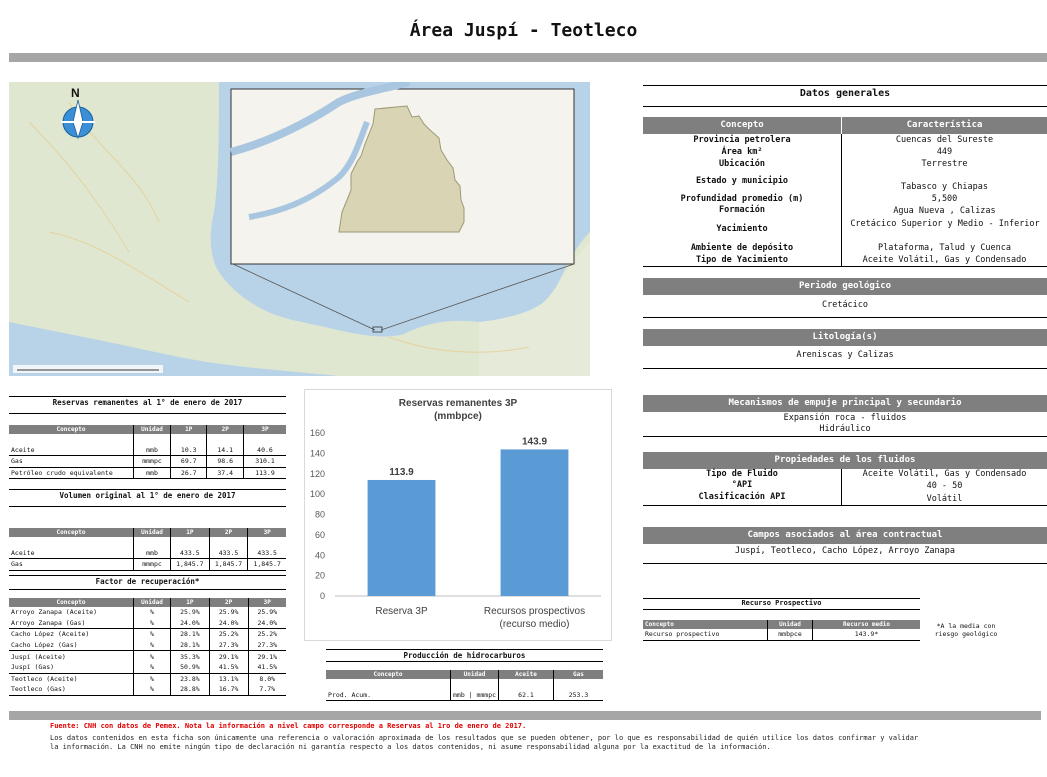 Image resolution: width=1047 pixels, height=777 pixels. What do you see at coordinates (188, 429) in the screenshot?
I see `reservas-col-2: 1P` at bounding box center [188, 429].